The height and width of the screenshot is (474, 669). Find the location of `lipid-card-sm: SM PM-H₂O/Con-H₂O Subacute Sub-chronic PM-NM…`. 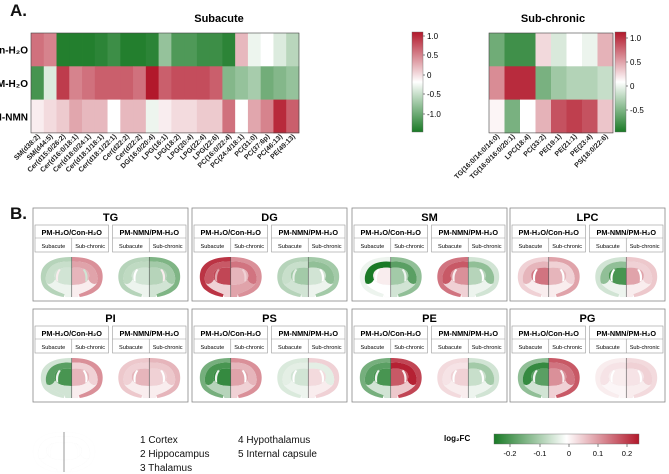

lipid-card-sm: SM PM-H₂O/Con-H₂O Subacute Sub-chronic PM-NM… is located at coordinates (429, 254).